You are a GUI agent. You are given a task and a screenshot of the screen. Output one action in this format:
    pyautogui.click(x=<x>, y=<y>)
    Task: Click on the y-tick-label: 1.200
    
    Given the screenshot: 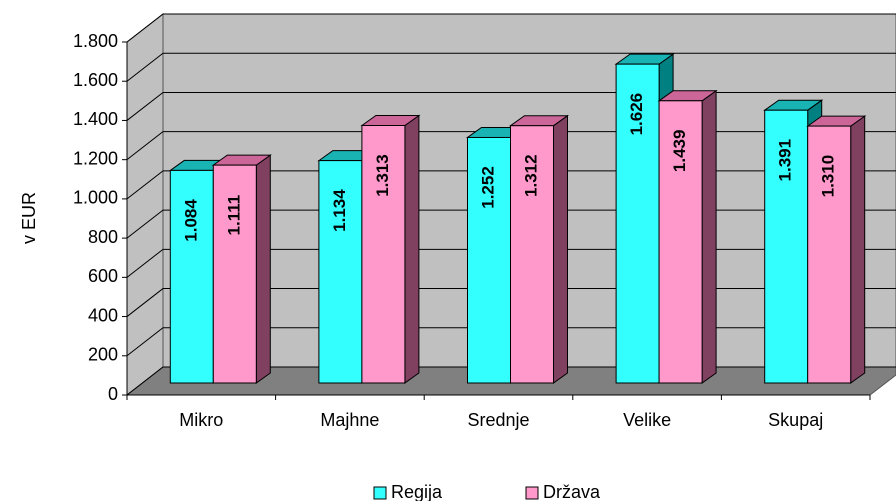 What is the action you would take?
    pyautogui.click(x=95, y=158)
    